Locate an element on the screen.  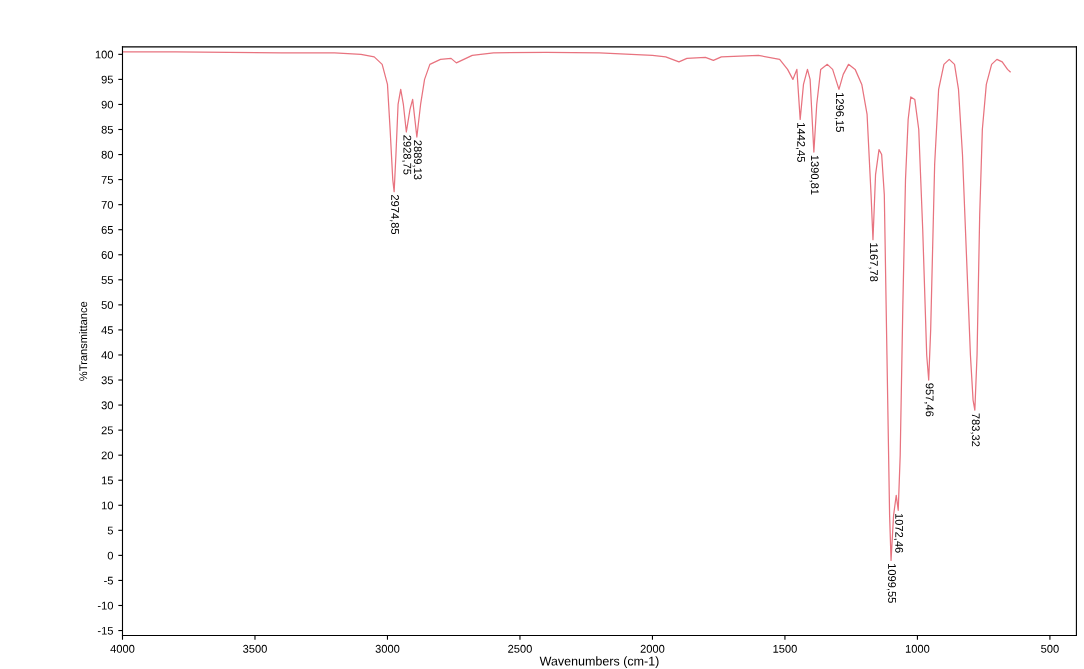
x-tick-label: 500 is located at coordinates (1050, 648).